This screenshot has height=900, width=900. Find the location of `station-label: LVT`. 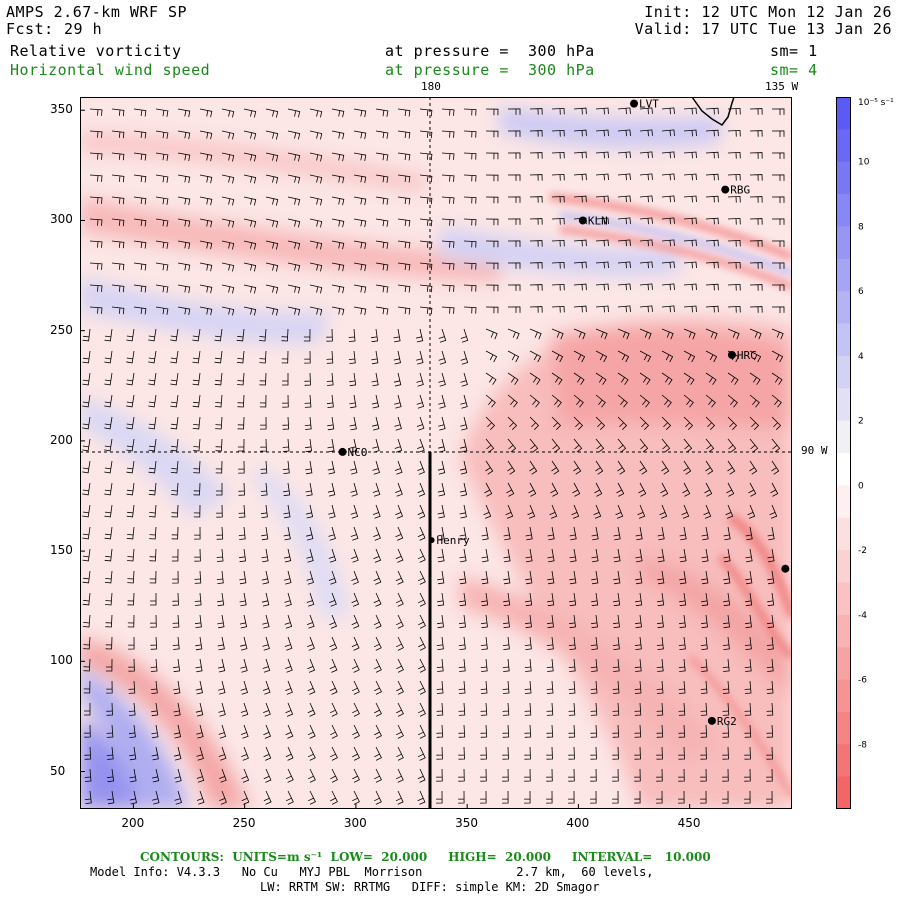

station-label: LVT is located at coordinates (649, 104).